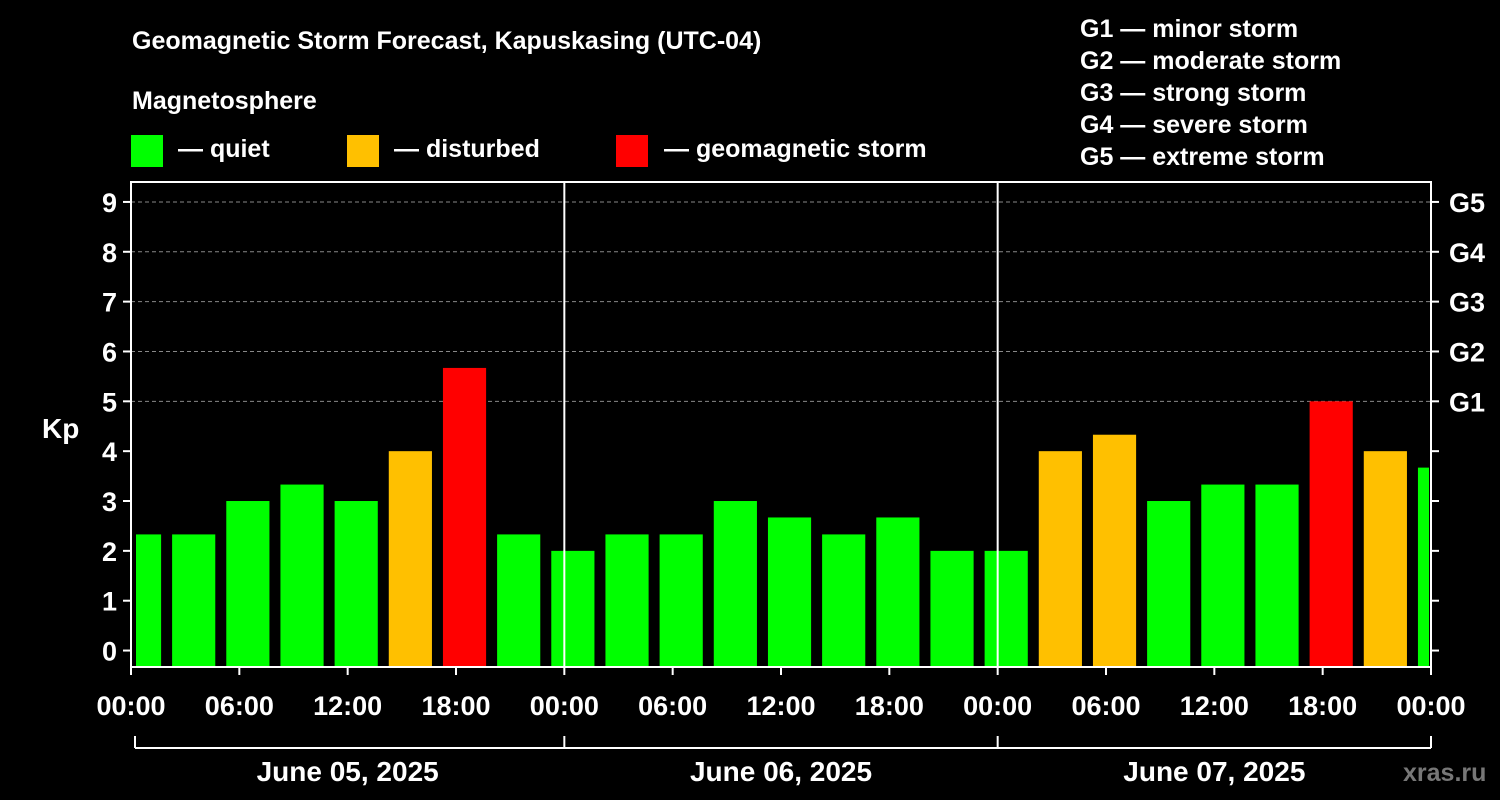 This screenshot has width=1500, height=800. What do you see at coordinates (109, 502) in the screenshot?
I see `y-tick-label: 3` at bounding box center [109, 502].